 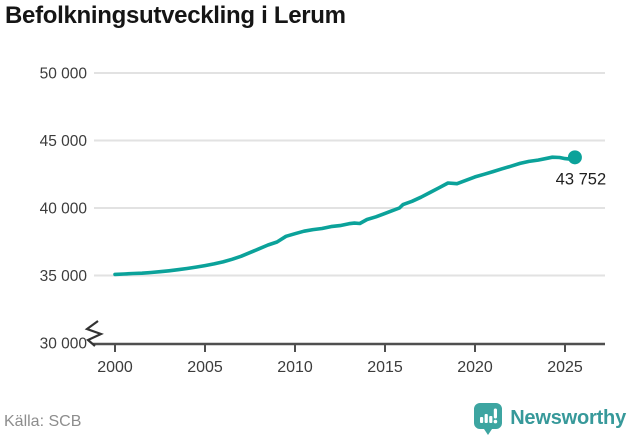 I want to click on exclamation-stem, so click(x=495, y=413).